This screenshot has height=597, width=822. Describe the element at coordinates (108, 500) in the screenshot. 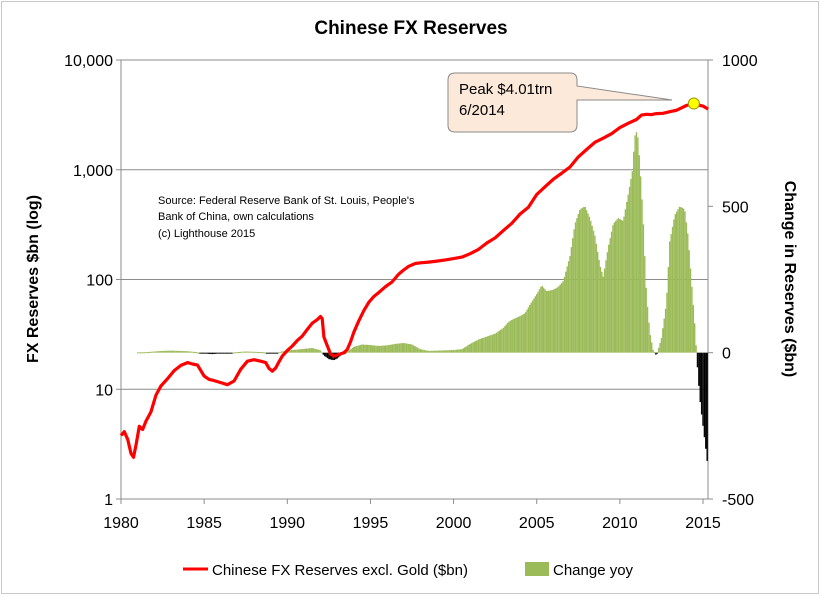

I see `left-tick-label: 1` at that location.